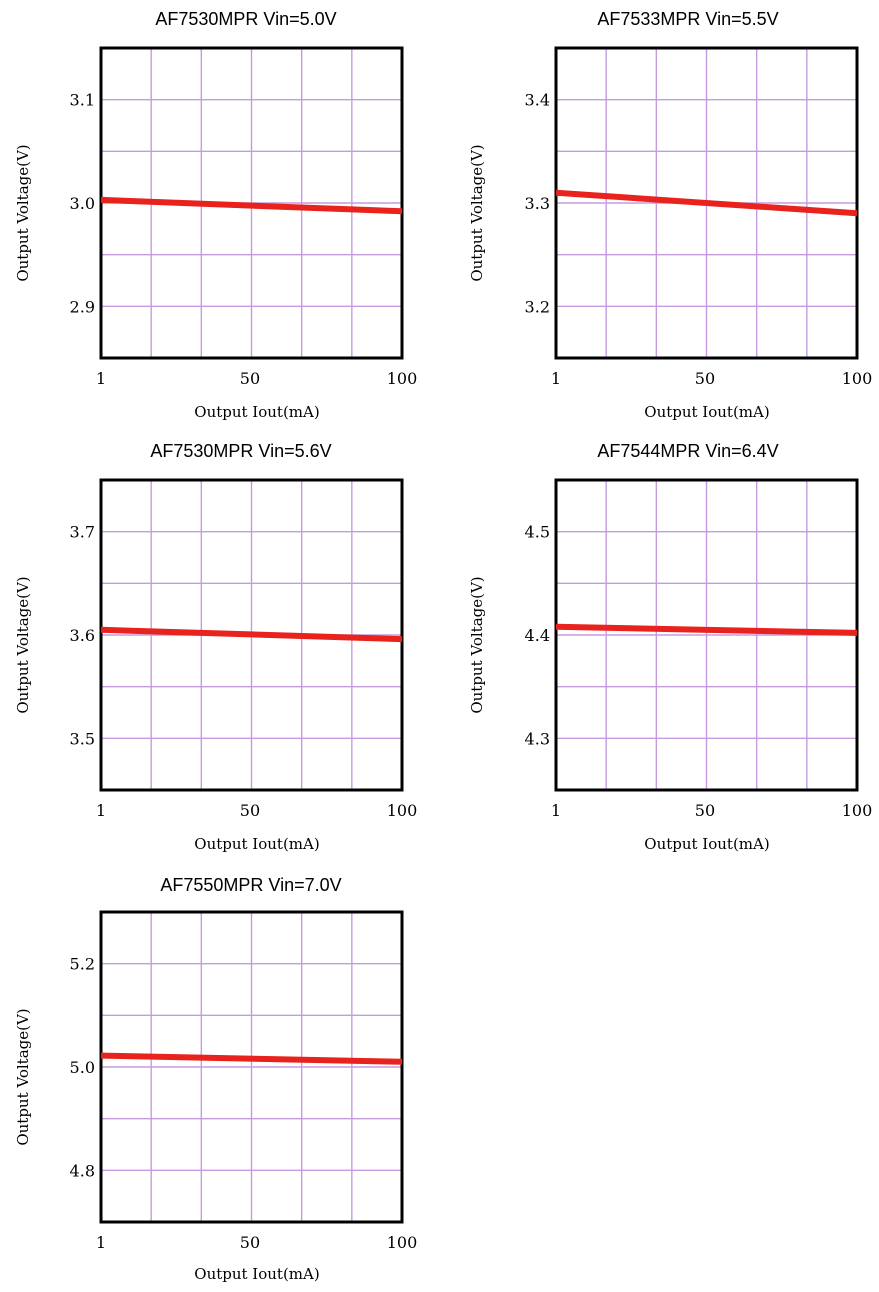  Describe the element at coordinates (250, 885) in the screenshot. I see `chart-title: AF7550MPR Vin=7.0V` at that location.